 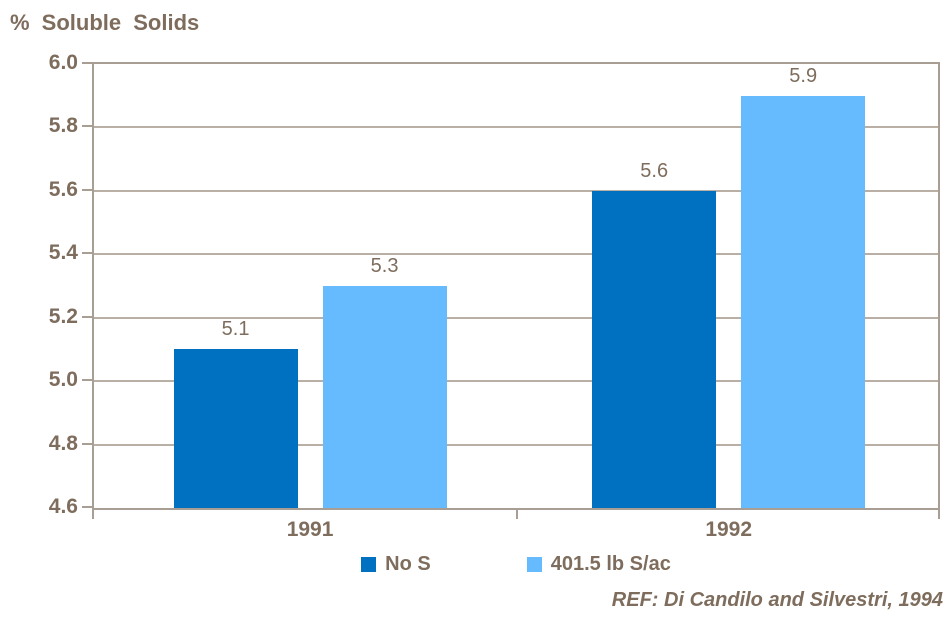 I want to click on legend-item-no-s: No S, so click(x=396, y=564).